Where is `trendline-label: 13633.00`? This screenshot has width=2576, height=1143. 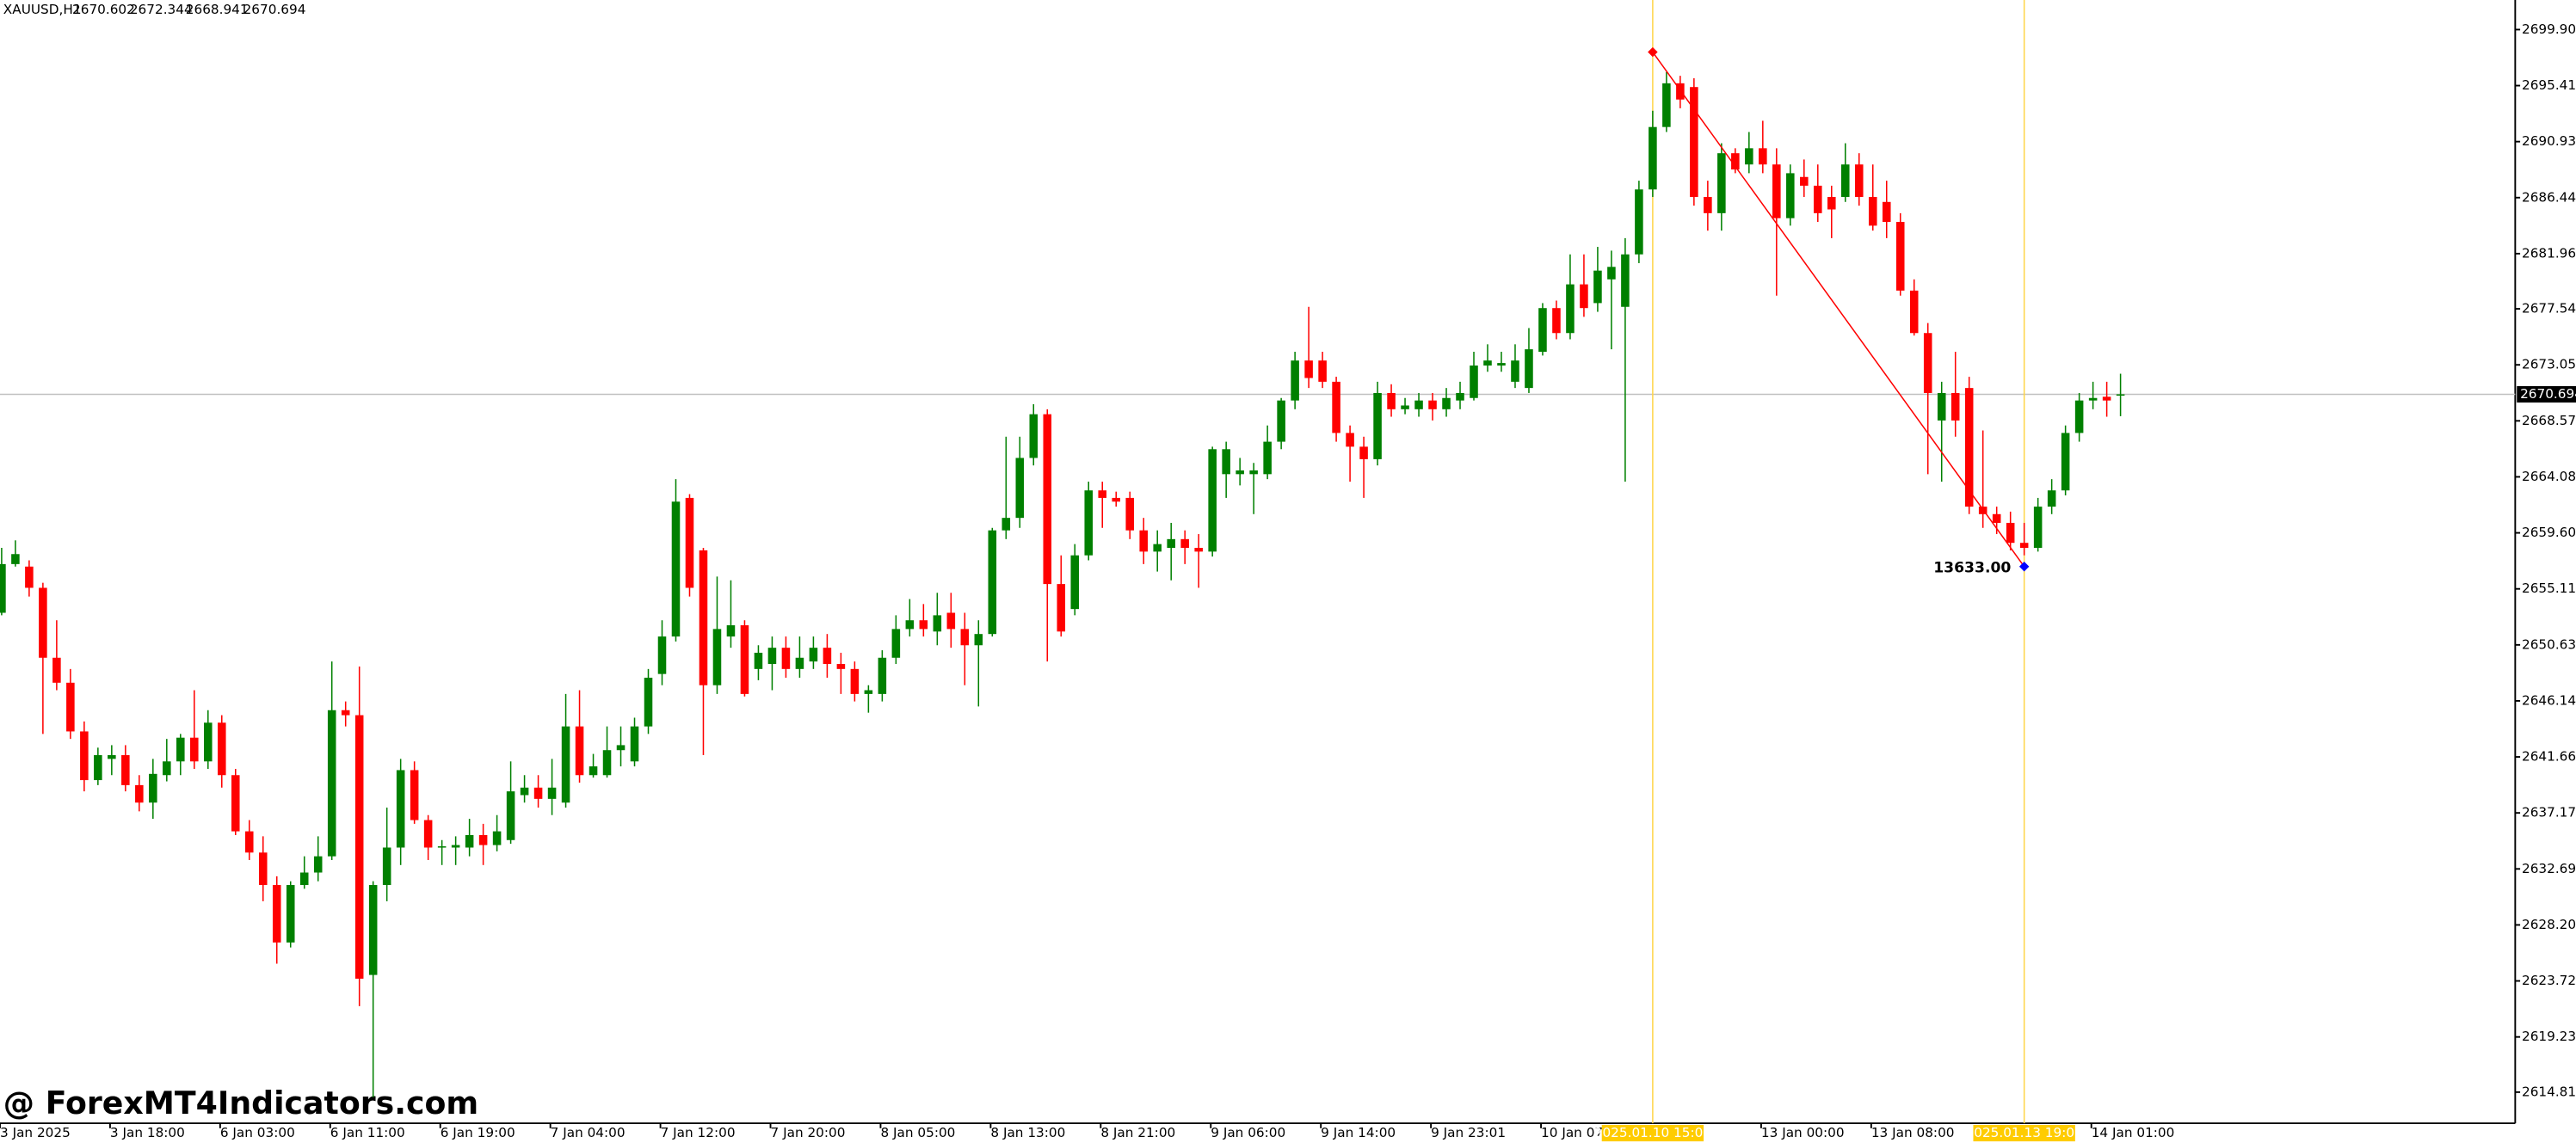 trendline-label: 13633.00 is located at coordinates (1972, 568).